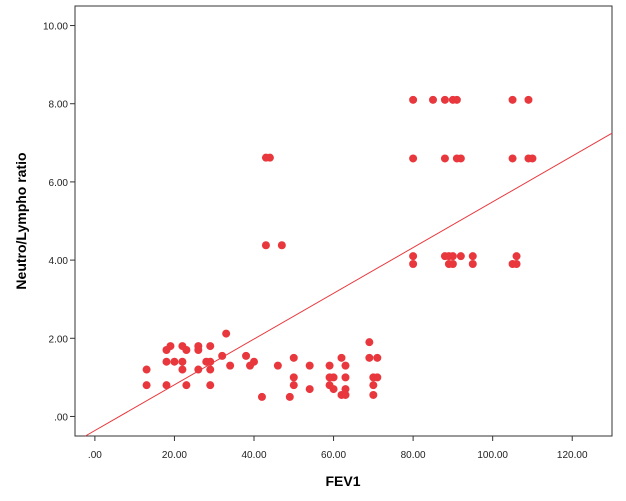  What do you see at coordinates (174, 455) in the screenshot?
I see `x-tick-label: 20.00` at bounding box center [174, 455].